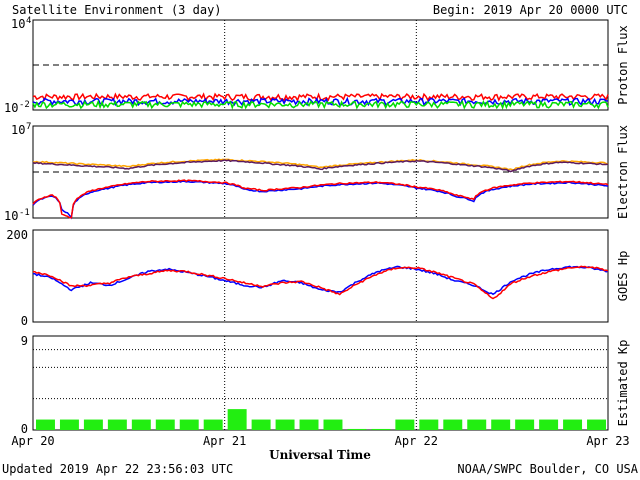 This screenshot has height=480, width=640. Describe the element at coordinates (607, 441) in the screenshot. I see `x-tick-label: Apr 23` at that location.